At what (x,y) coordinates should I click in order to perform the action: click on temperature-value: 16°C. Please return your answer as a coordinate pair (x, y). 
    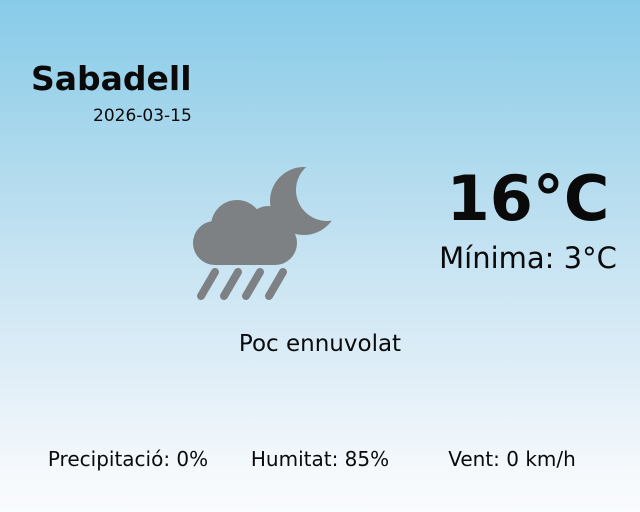
    Looking at the image, I should click on (528, 198).